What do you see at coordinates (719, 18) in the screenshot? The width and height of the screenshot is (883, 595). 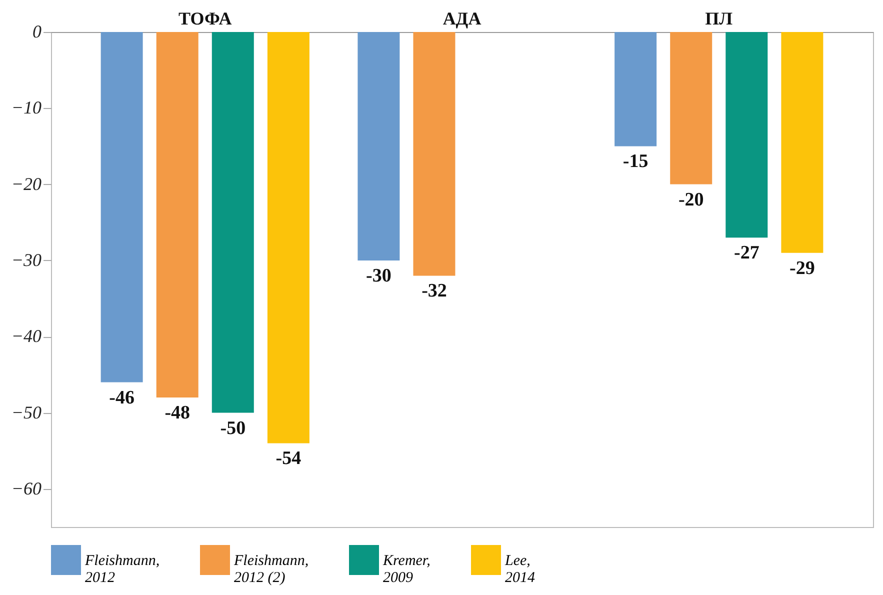 I see `x-tick-label: ПЛ` at bounding box center [719, 18].